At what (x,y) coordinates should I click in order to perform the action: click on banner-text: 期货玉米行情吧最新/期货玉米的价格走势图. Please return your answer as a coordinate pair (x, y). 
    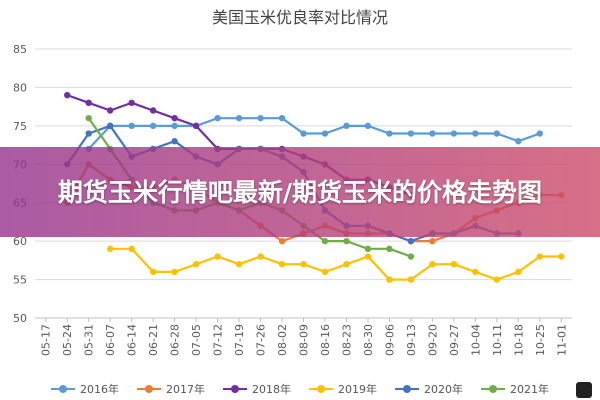
    Looking at the image, I should click on (300, 192).